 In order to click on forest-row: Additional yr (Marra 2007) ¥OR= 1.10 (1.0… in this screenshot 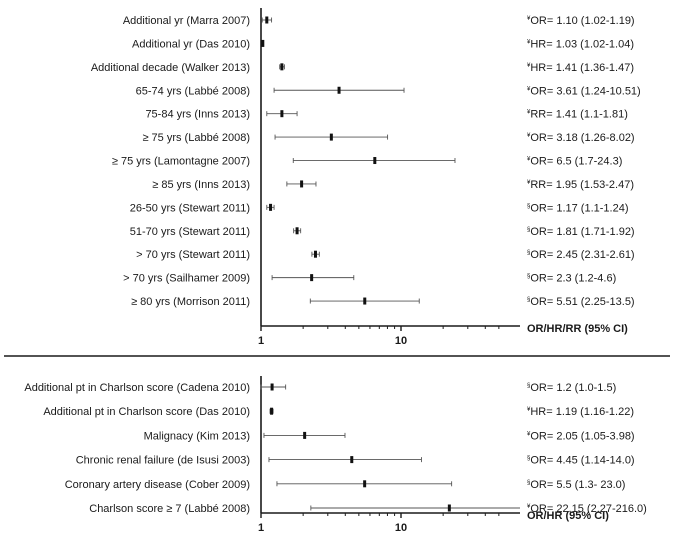, I will do `click(379, 21)`.